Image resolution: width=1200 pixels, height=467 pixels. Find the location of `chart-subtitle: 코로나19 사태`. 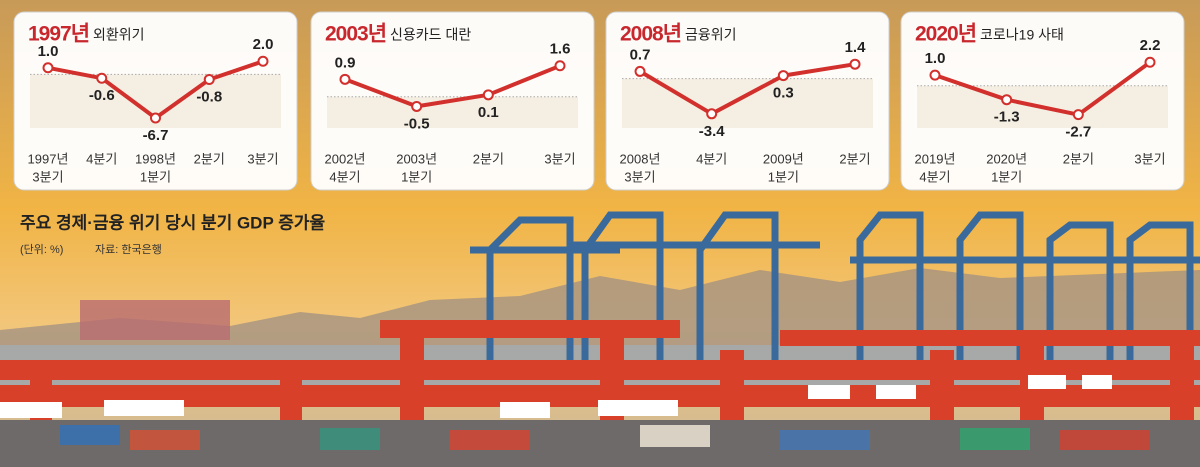

chart-subtitle: 코로나19 사태 is located at coordinates (1022, 35).